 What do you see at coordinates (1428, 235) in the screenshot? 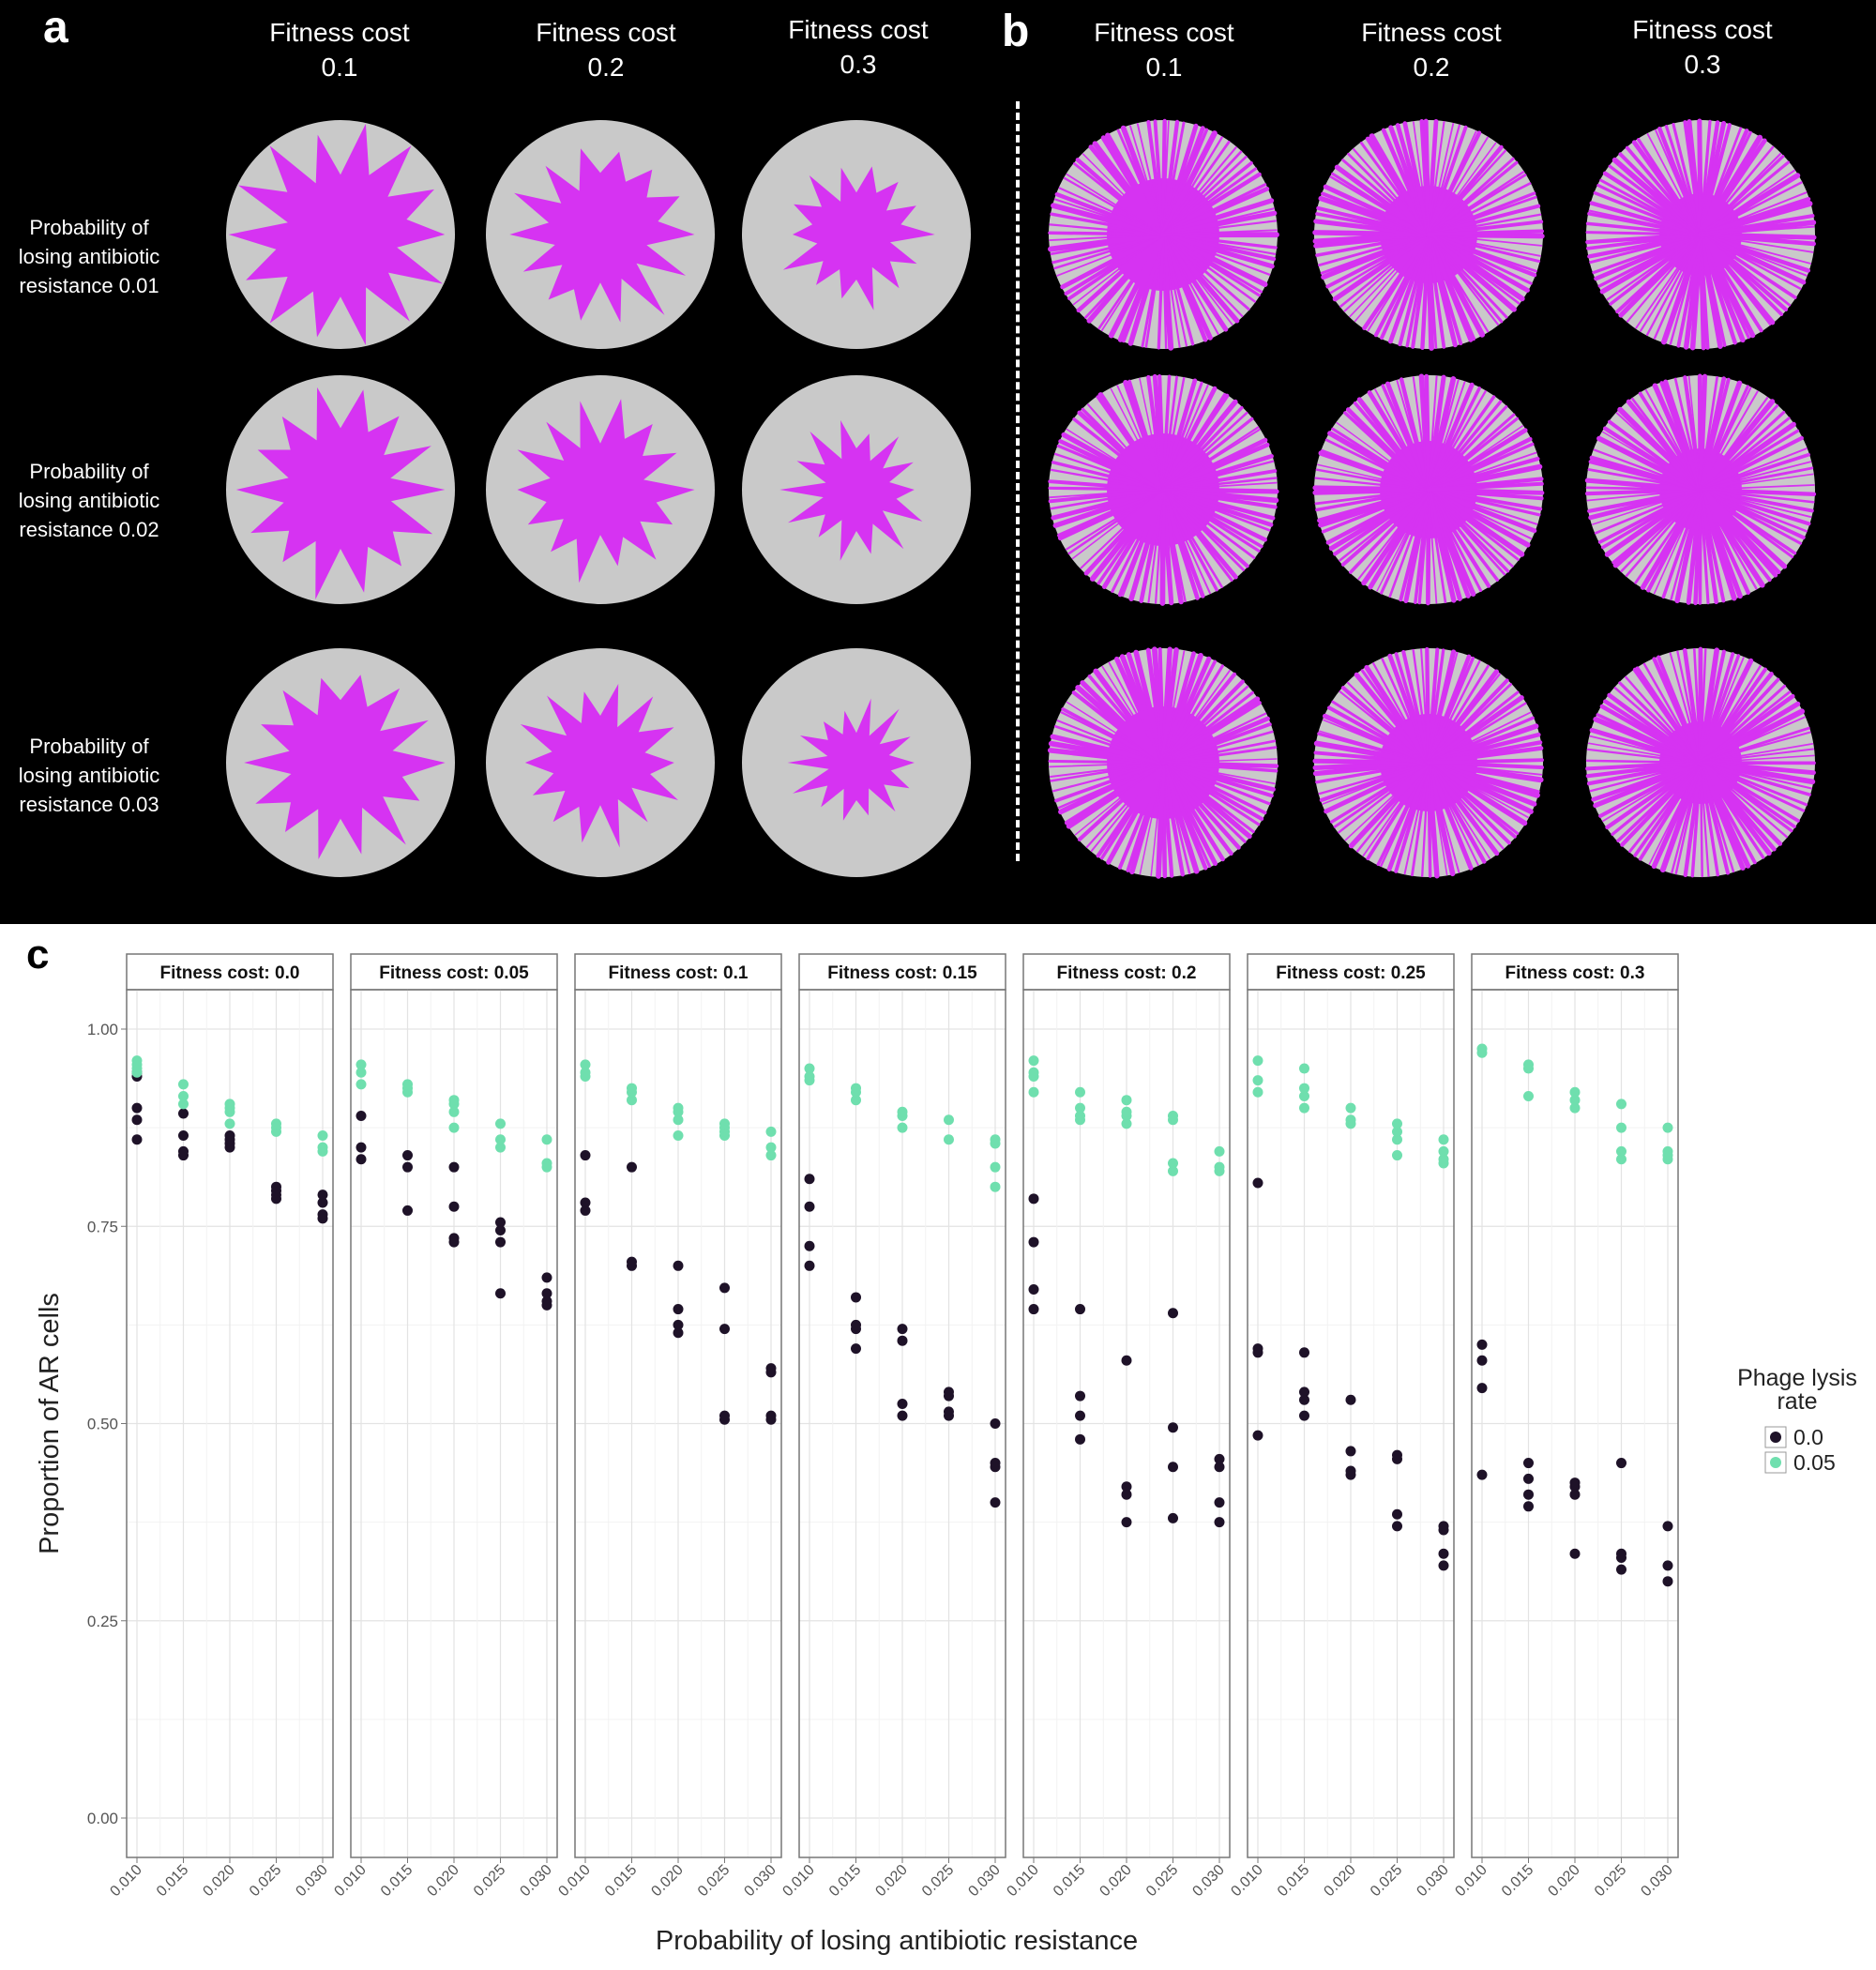
I see `panel-b-colony-r1-c2` at bounding box center [1428, 235].